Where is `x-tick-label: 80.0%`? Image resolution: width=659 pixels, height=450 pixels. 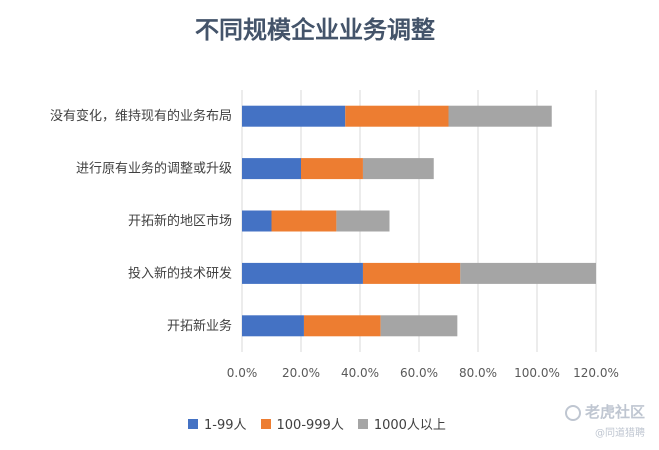
x-tick-label: 80.0% is located at coordinates (478, 373).